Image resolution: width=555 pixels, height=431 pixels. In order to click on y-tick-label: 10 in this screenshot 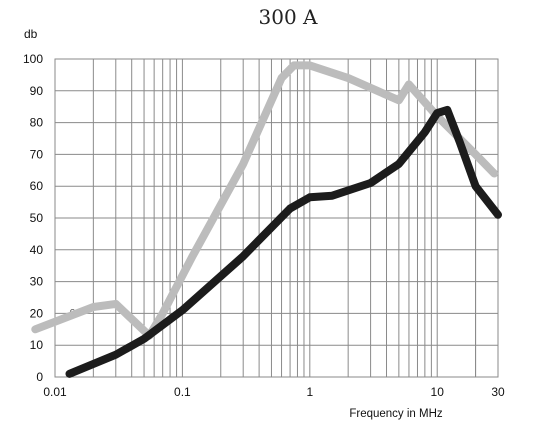, I will do `click(37, 345)`.